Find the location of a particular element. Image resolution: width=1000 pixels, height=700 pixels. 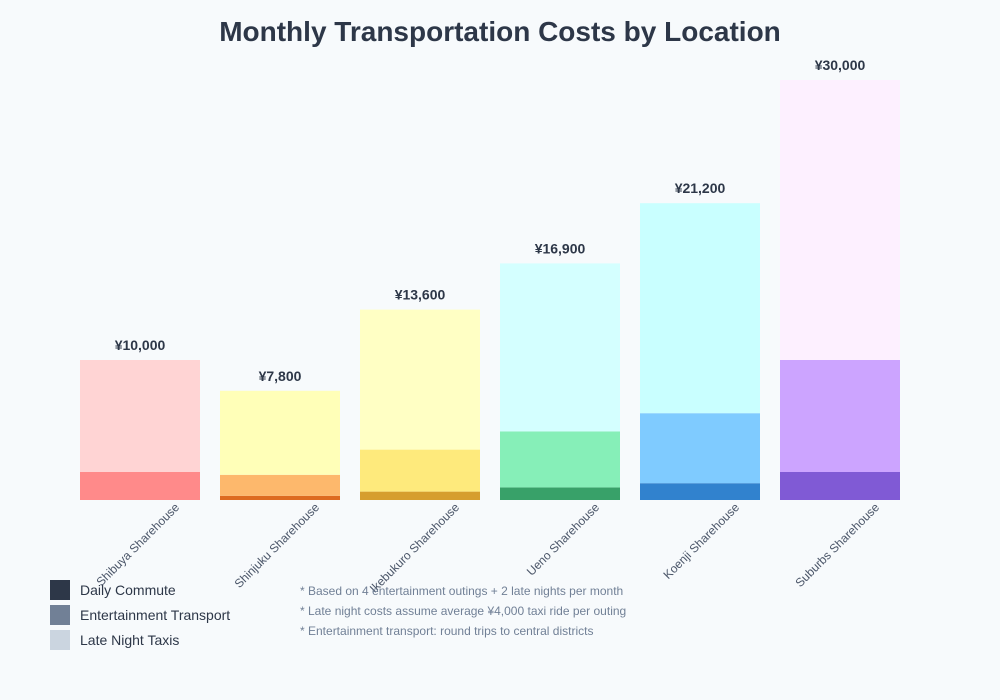

x-tick-label: Shibuya Sharehouse is located at coordinates (137, 544).